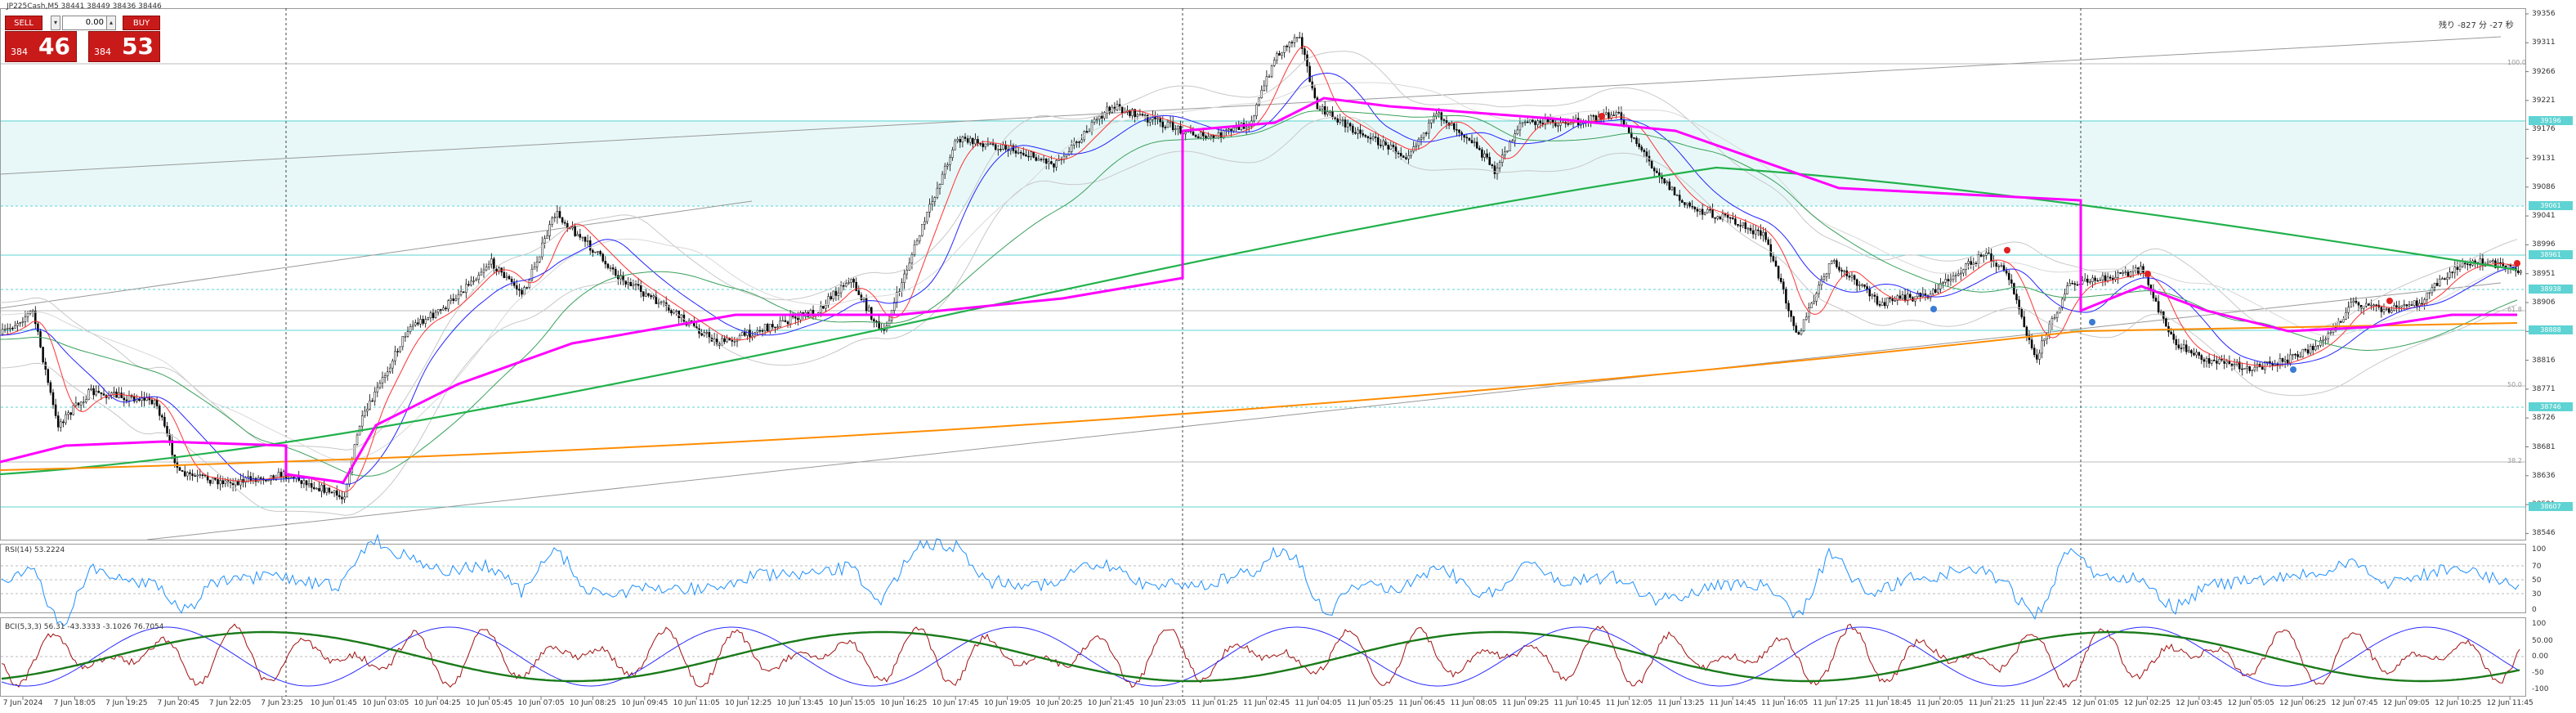 The height and width of the screenshot is (713, 2576). Describe the element at coordinates (19, 52) in the screenshot. I see `sell-price-prefix: 384` at that location.